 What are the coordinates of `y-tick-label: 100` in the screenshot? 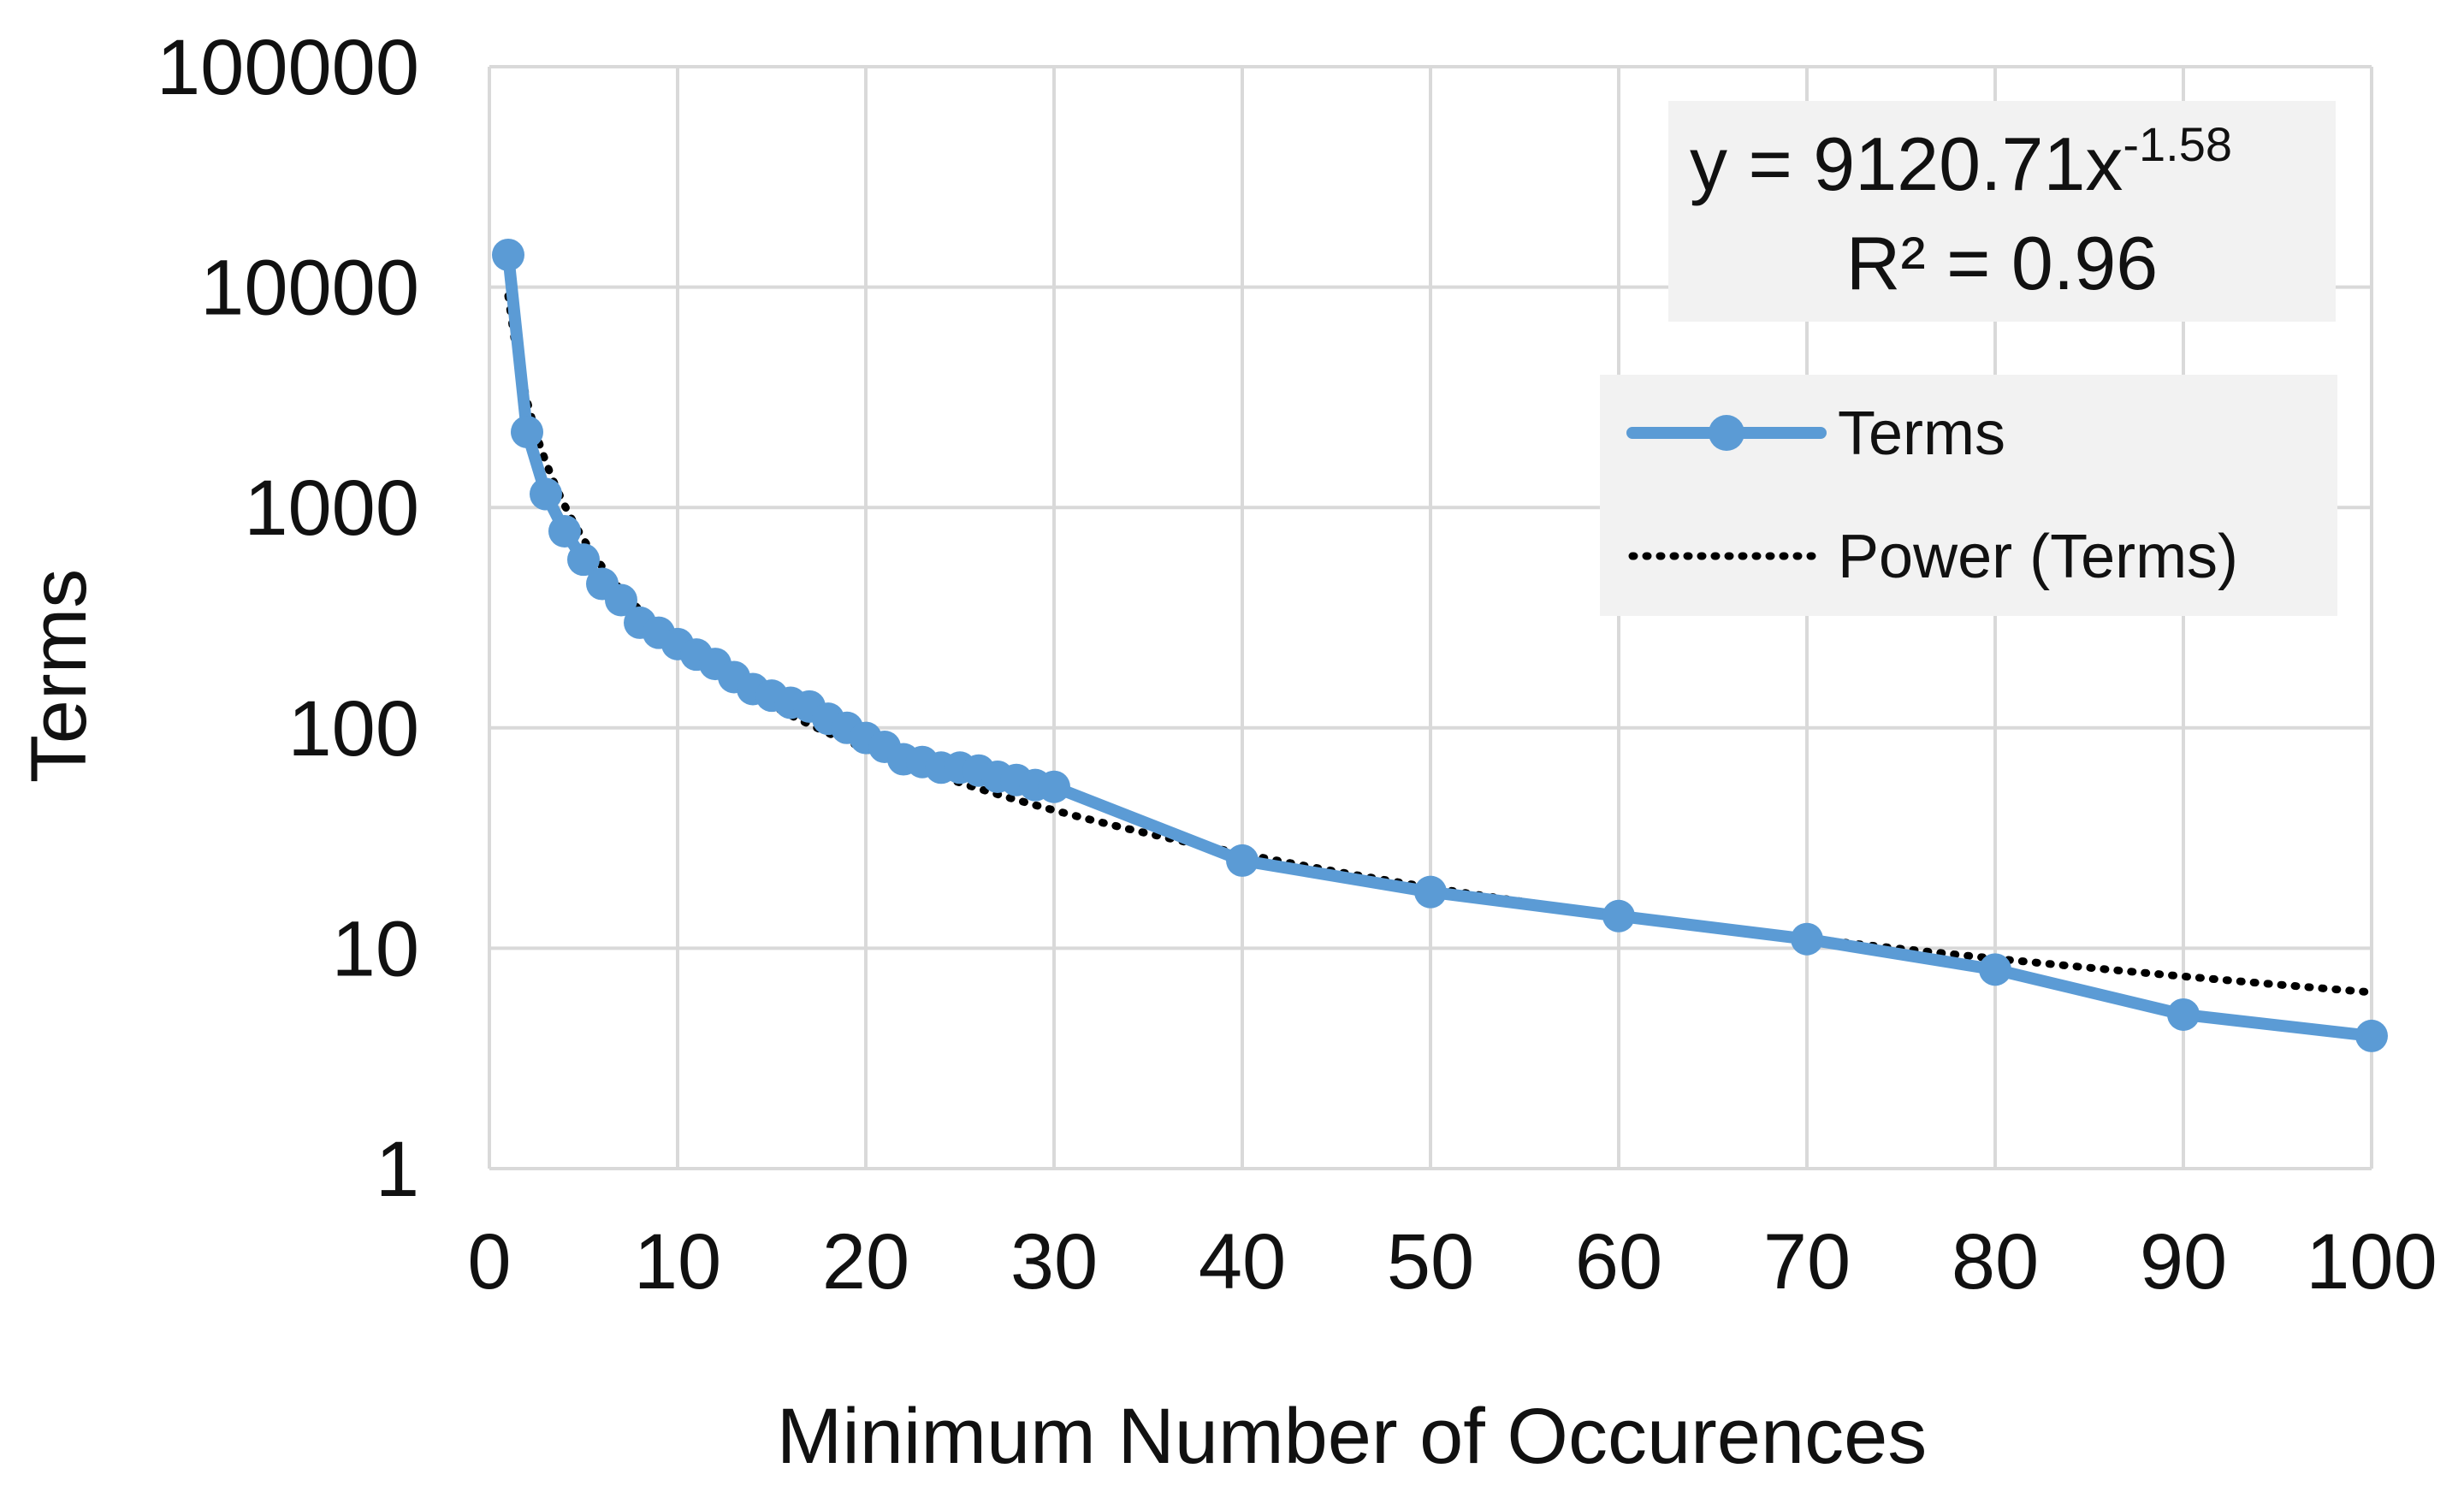 It's located at (354, 729).